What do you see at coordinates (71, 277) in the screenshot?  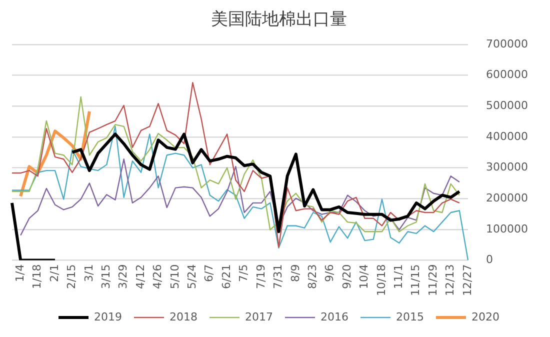 I see `x-tick-label: 2/15` at bounding box center [71, 277].